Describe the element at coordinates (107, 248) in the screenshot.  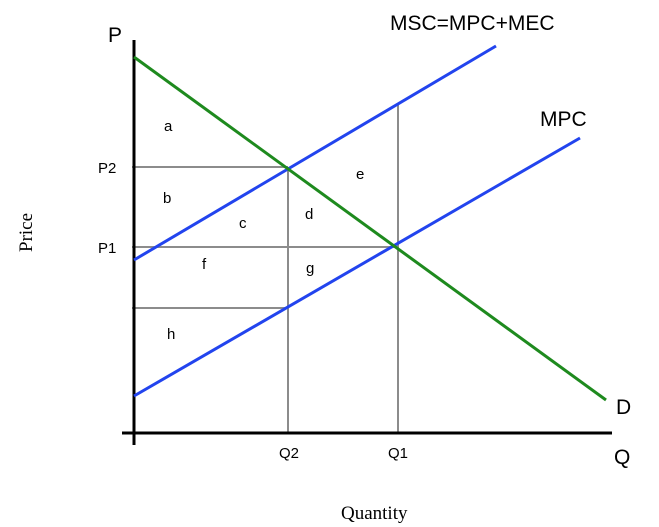
I see `p1-tick-label: P1` at that location.